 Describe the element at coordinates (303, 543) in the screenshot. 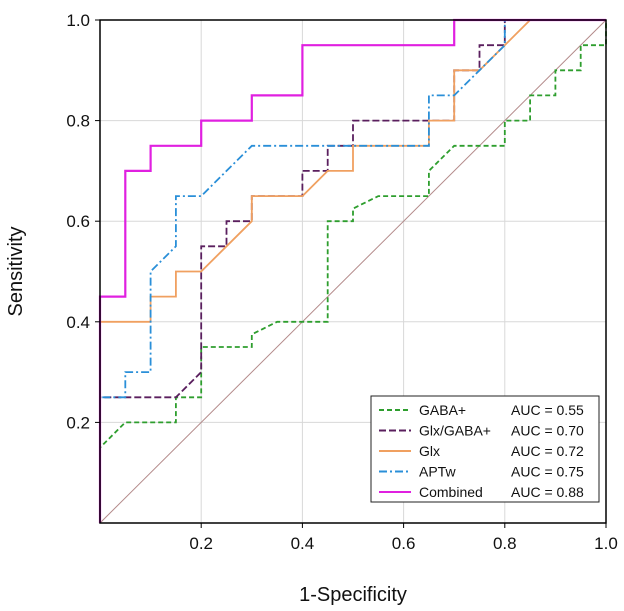

I see `x-tick-label: 0.4` at that location.